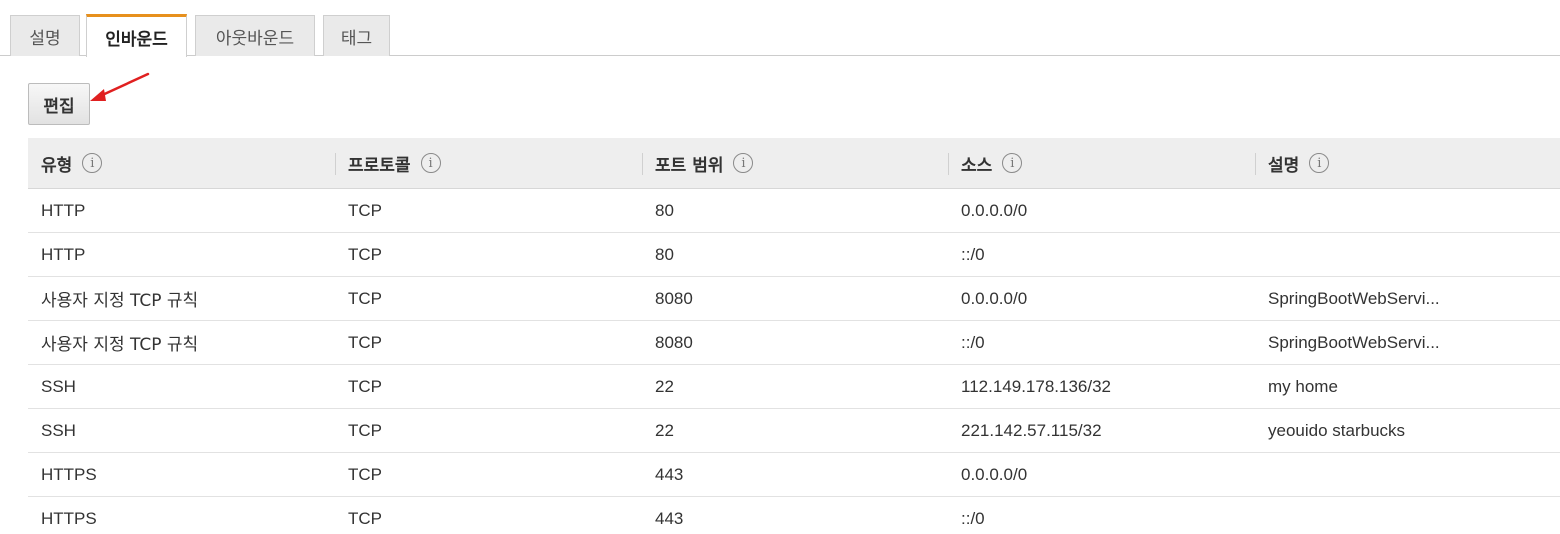 Image resolution: width=1560 pixels, height=534 pixels. I want to click on column-header-source: 소스 i, so click(1101, 163).